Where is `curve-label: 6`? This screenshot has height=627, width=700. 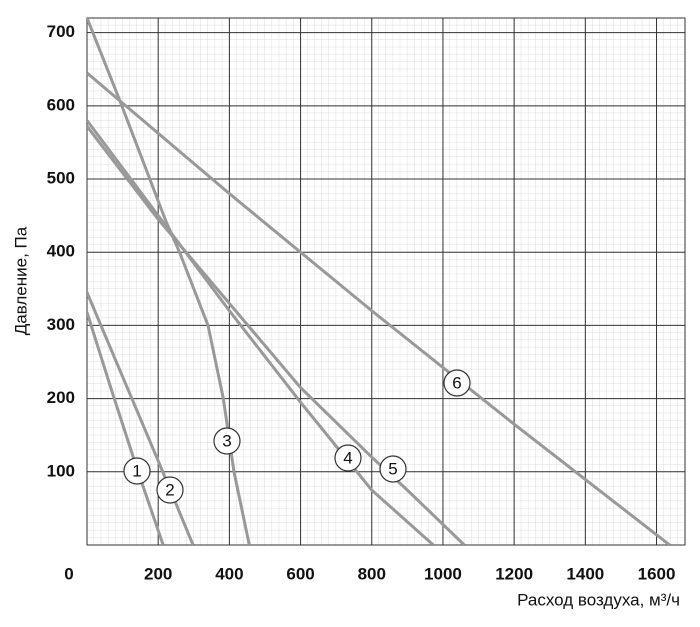
curve-label: 6 is located at coordinates (456, 382).